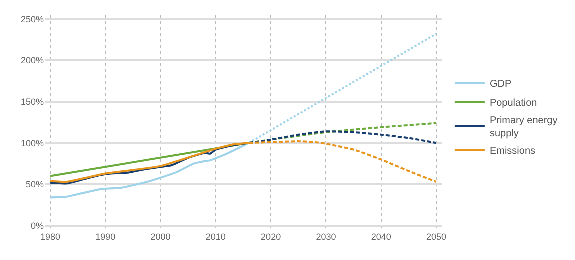  What do you see at coordinates (381, 237) in the screenshot?
I see `x-tick-label: 2040` at bounding box center [381, 237].